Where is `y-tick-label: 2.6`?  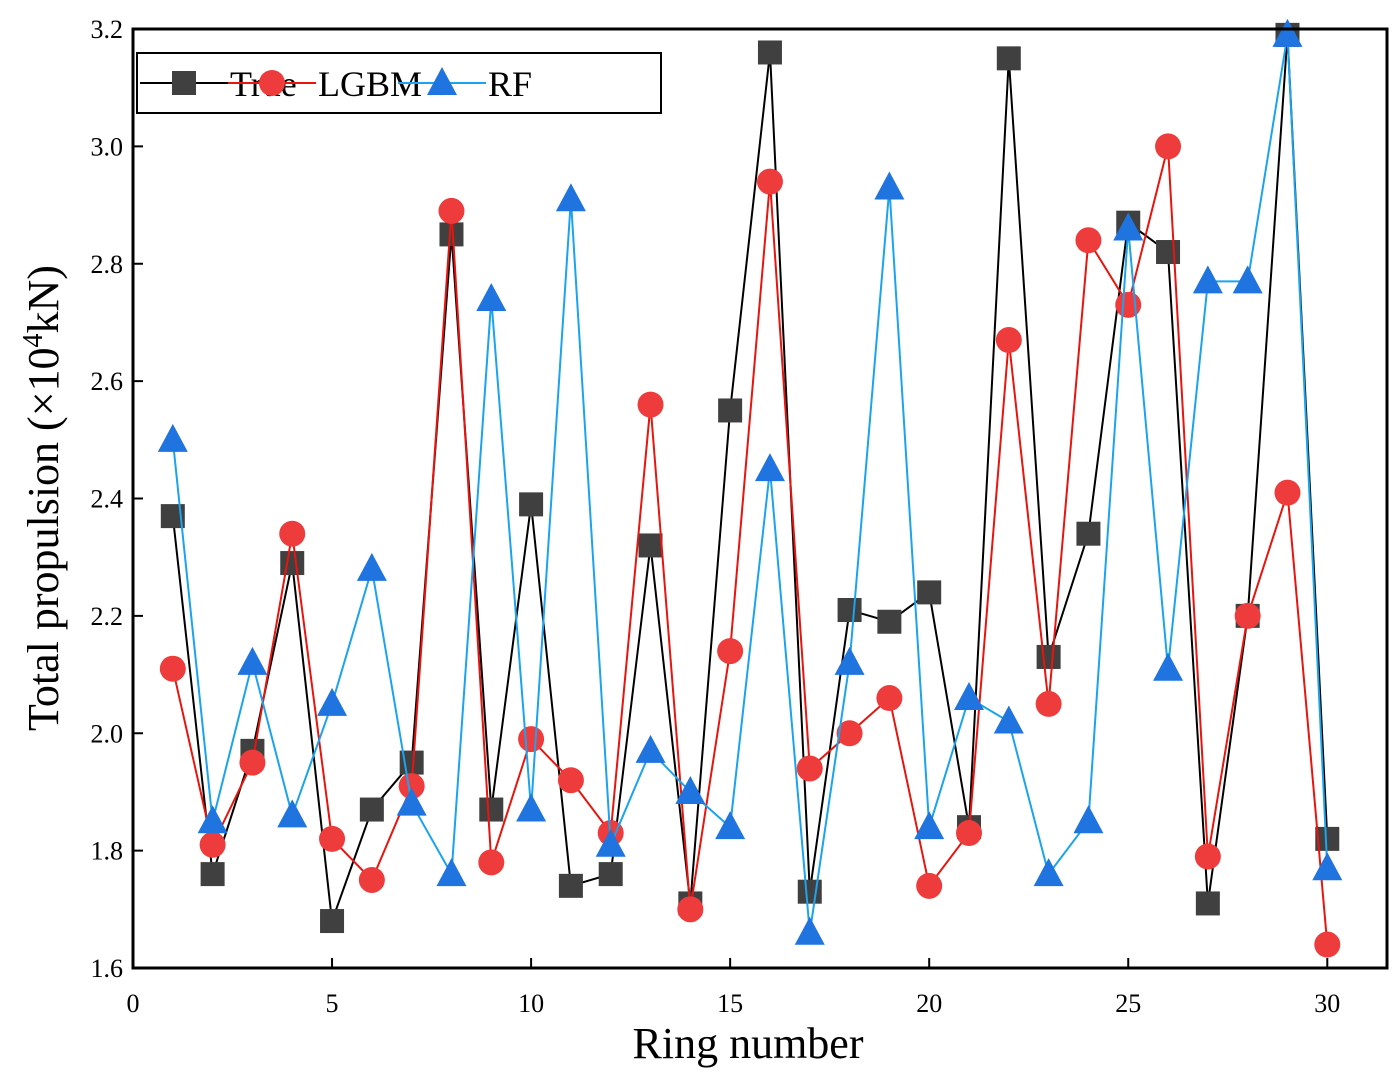
y-tick-label: 2.6 is located at coordinates (107, 381).